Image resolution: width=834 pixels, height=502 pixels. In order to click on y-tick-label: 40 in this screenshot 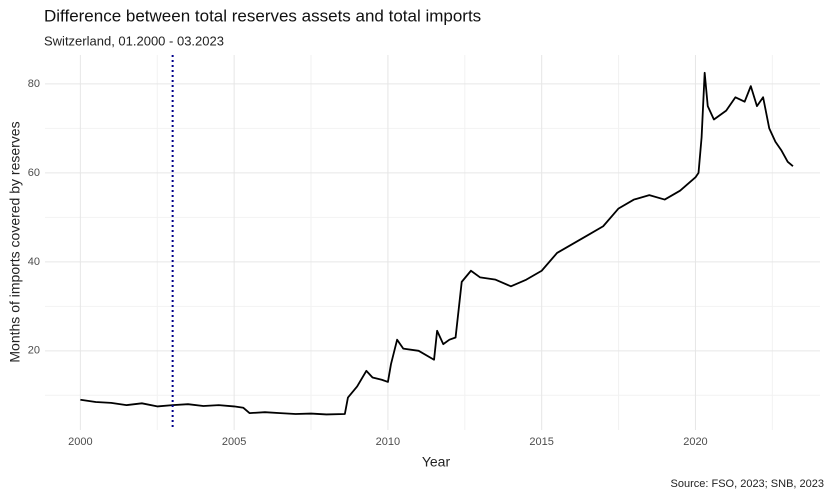, I will do `click(34, 262)`.